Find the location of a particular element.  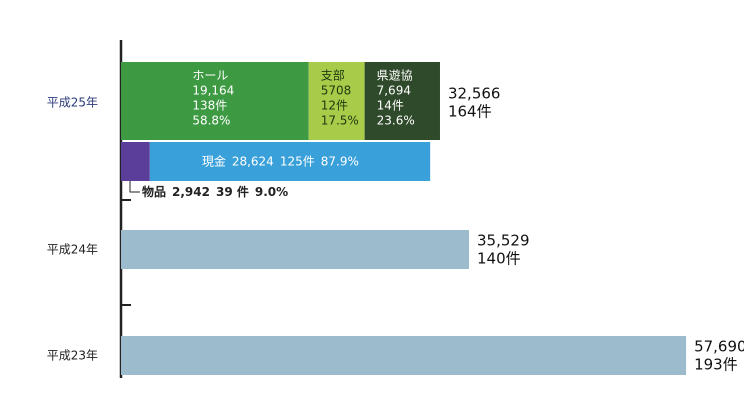

segment-label: 5708 is located at coordinates (336, 91).